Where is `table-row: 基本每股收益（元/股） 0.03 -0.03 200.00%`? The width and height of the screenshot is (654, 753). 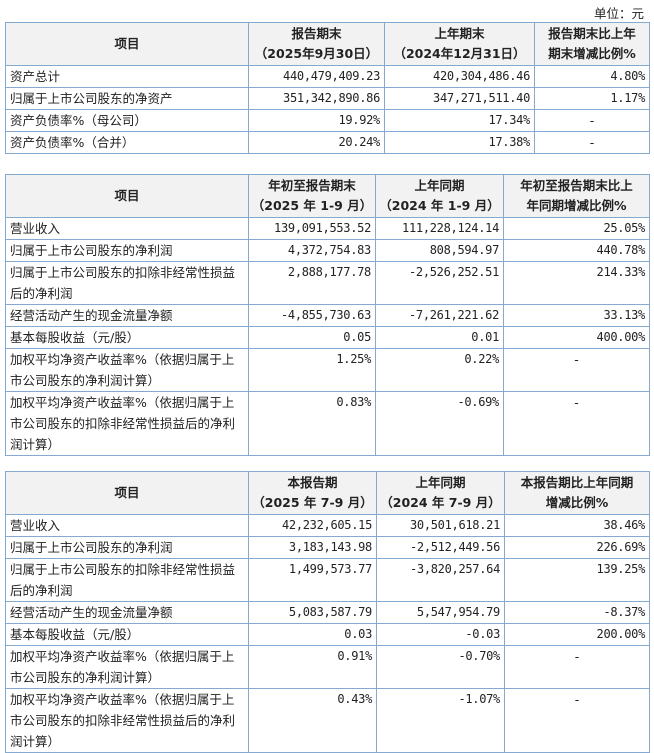 table-row: 基本每股收益（元/股） 0.03 -0.03 200.00% is located at coordinates (327, 634).